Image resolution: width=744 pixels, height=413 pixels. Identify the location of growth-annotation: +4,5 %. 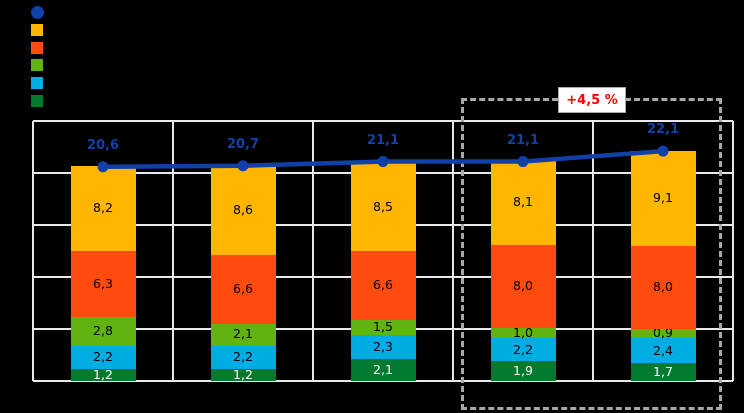
(592, 100).